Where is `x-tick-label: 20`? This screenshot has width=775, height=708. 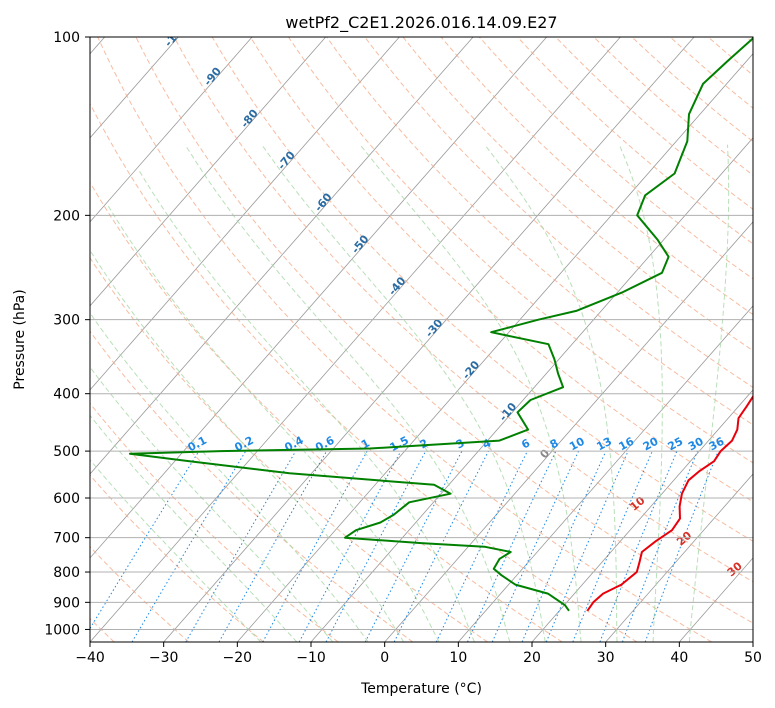
x-tick-label: 20 is located at coordinates (532, 658).